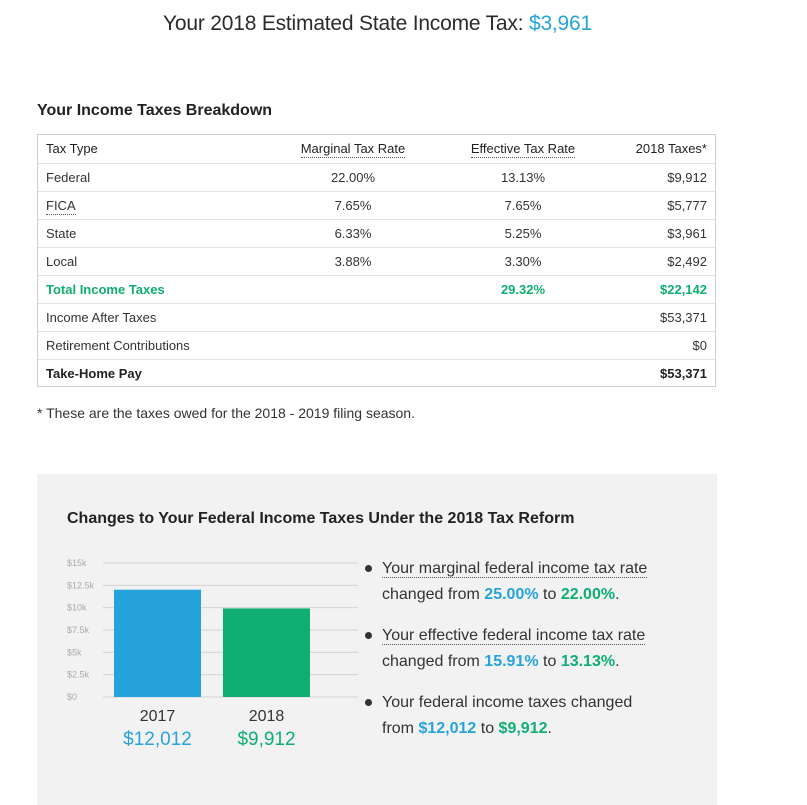  Describe the element at coordinates (157, 643) in the screenshot. I see `bar-2017` at that location.